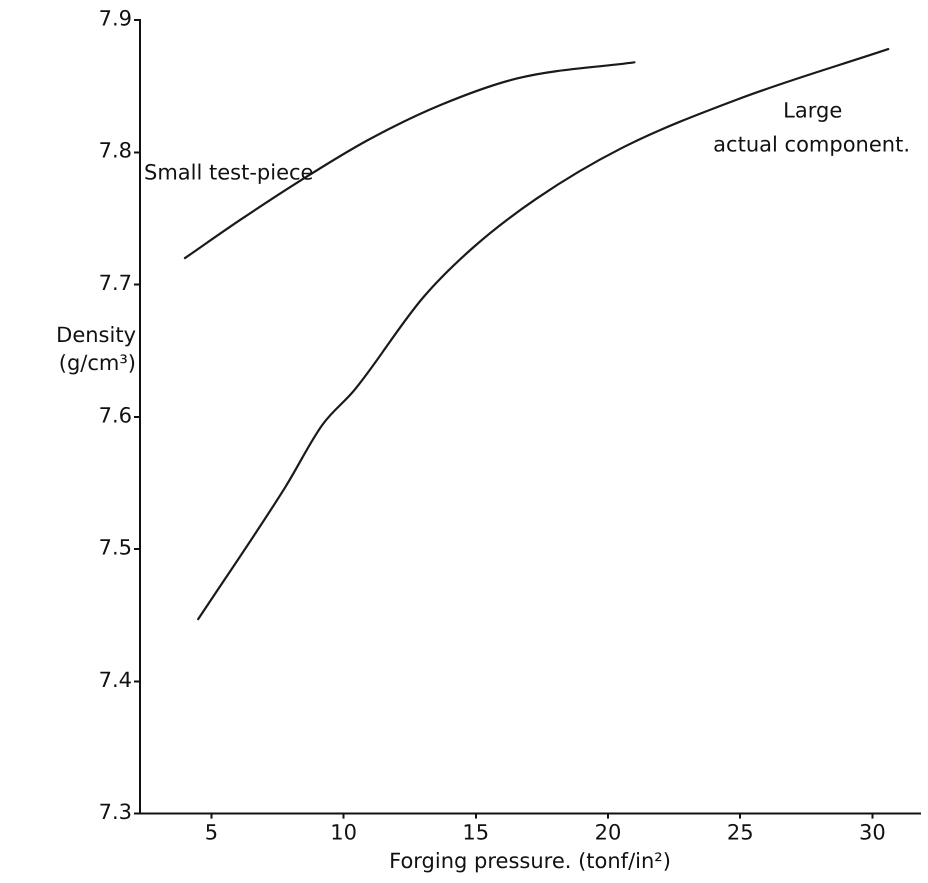 Image resolution: width=928 pixels, height=883 pixels. Describe the element at coordinates (115, 548) in the screenshot. I see `y-tick-label: 7.5` at that location.